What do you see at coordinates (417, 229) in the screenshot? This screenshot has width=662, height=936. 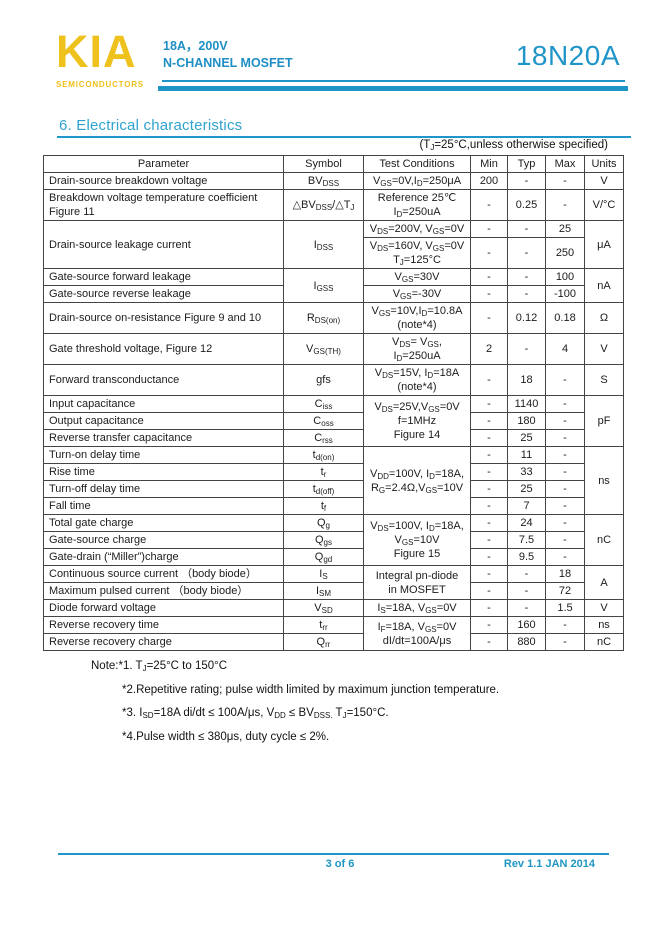 I see `table-cell: VDS=200V, VGS=0V` at bounding box center [417, 229].